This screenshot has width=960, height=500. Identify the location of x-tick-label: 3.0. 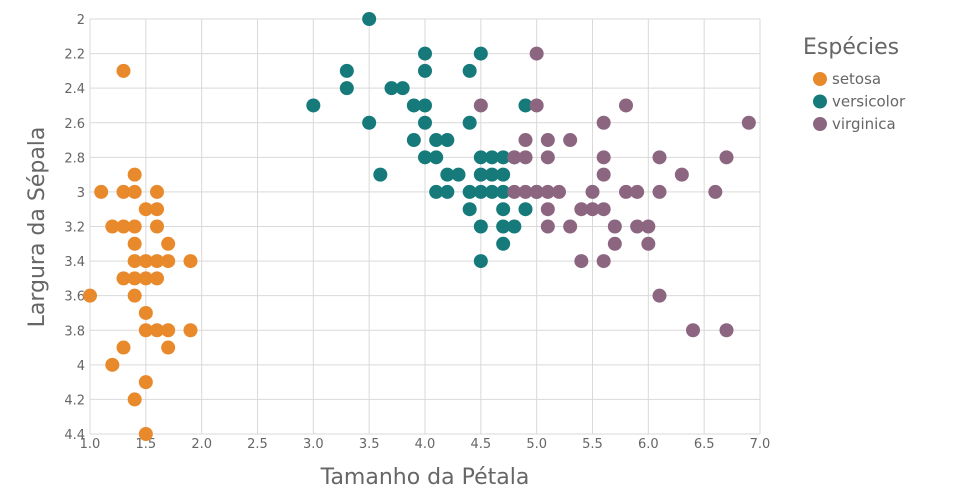
(313, 444).